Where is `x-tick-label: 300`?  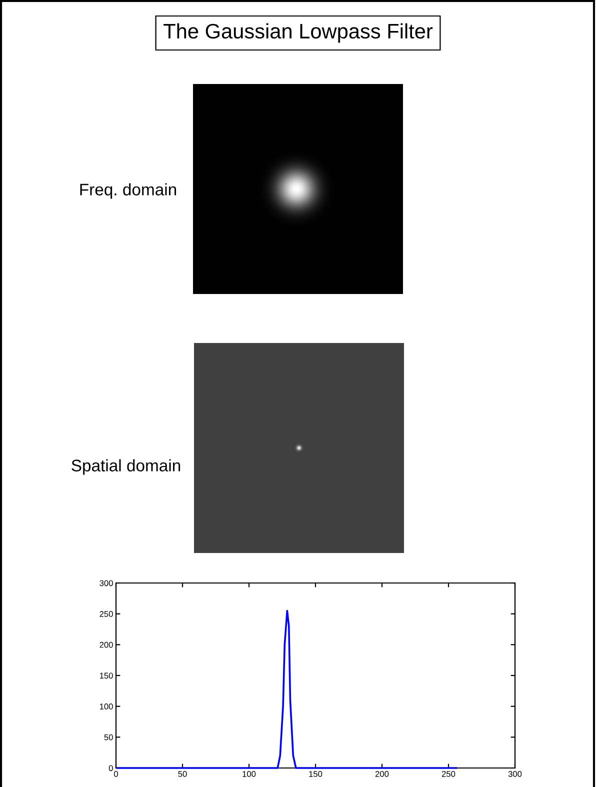 x-tick-label: 300 is located at coordinates (515, 774).